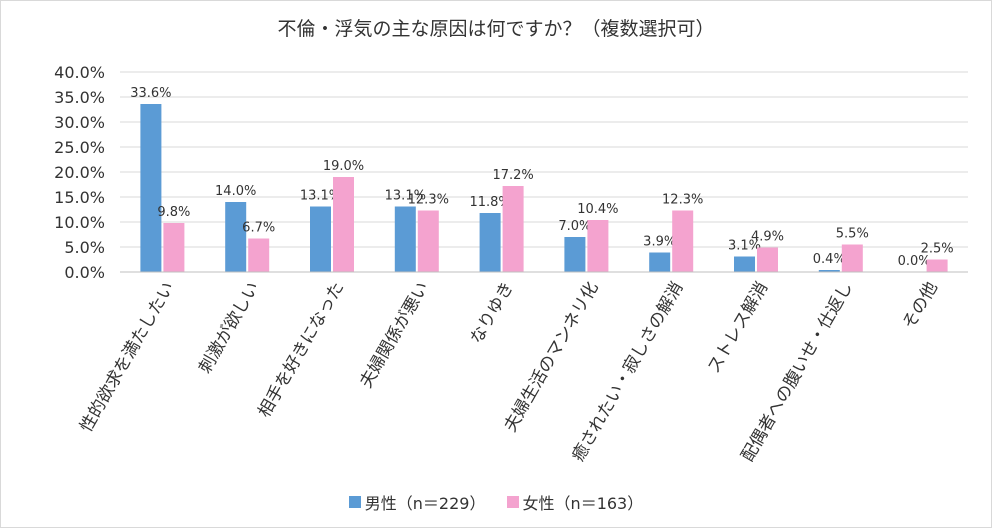 The image size is (992, 528). I want to click on x-tick-label: ストレス解消, so click(738, 328).